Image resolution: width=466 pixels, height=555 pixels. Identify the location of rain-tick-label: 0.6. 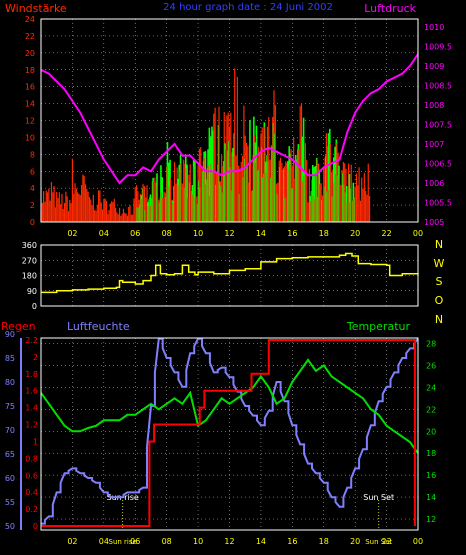
(31, 475).